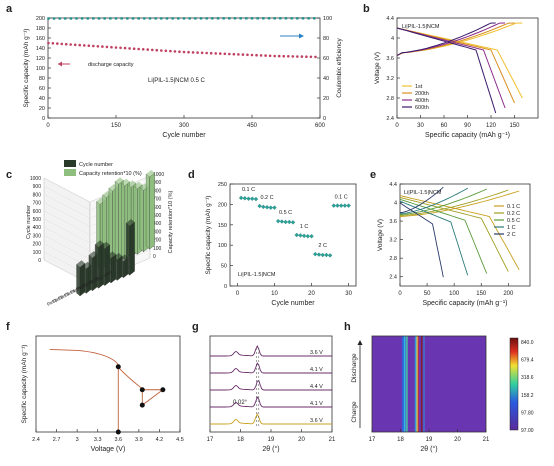 The width and height of the screenshot is (554, 466). I want to click on category-label: Ref 7, so click(88, 284).